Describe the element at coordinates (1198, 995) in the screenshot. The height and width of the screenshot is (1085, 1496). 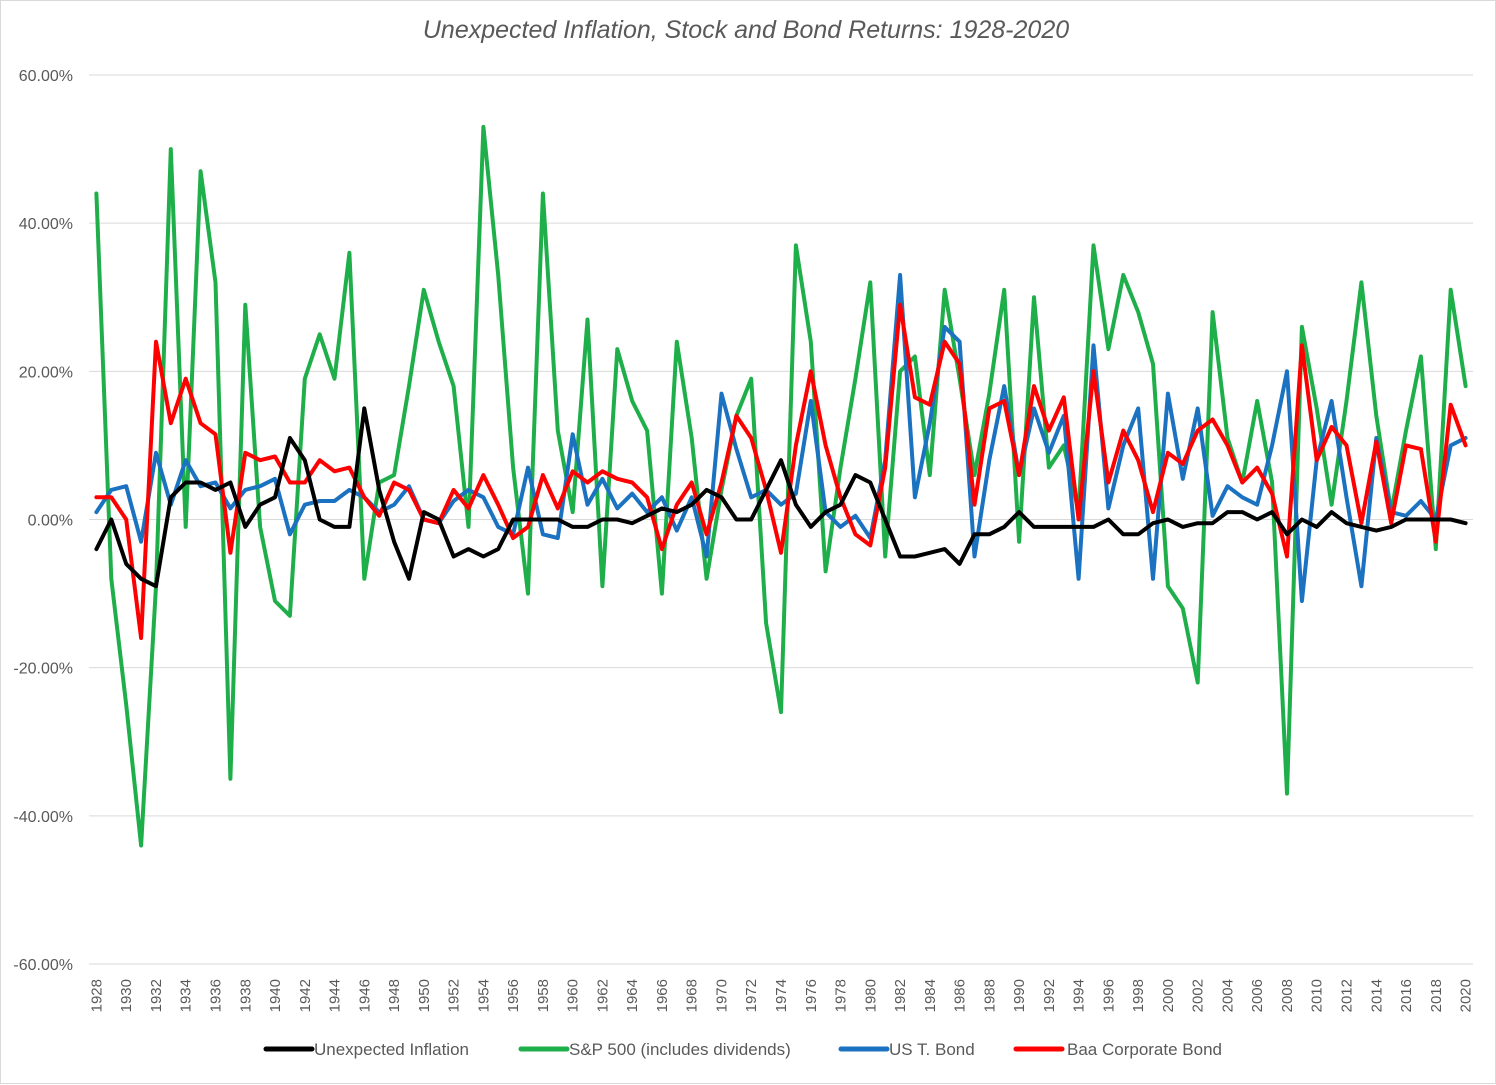
I see `x-tick-label: 2002` at that location.